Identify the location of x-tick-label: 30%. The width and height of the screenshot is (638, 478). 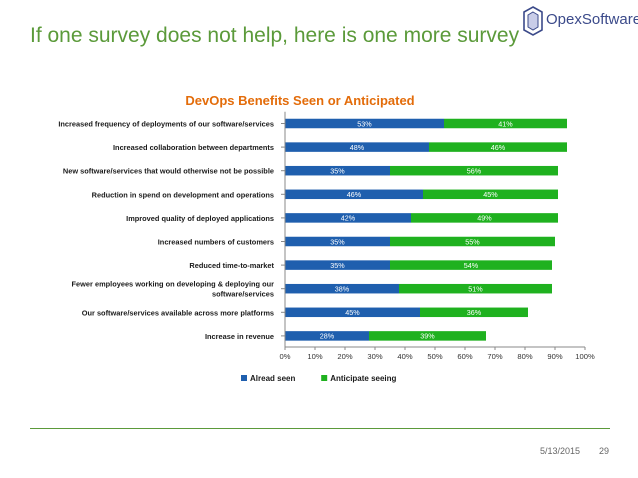
(374, 356).